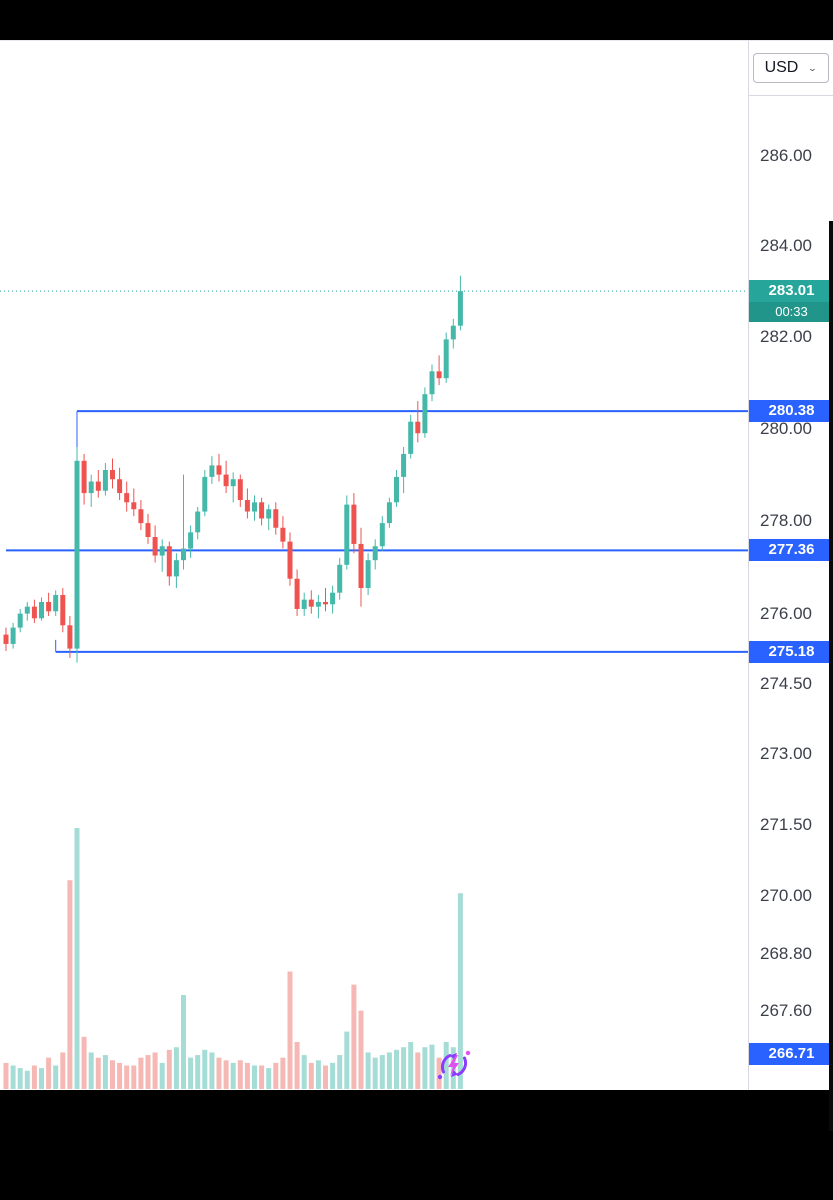 This screenshot has width=833, height=1200. What do you see at coordinates (812, 68) in the screenshot?
I see `chevron-down-icon: ⌄` at bounding box center [812, 68].